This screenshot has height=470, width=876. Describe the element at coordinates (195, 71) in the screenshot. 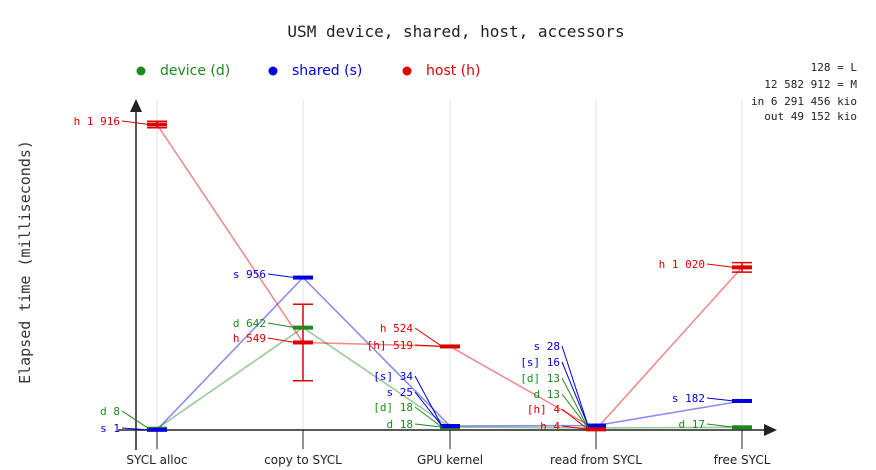

I see `legend-label-device: device (d)` at that location.